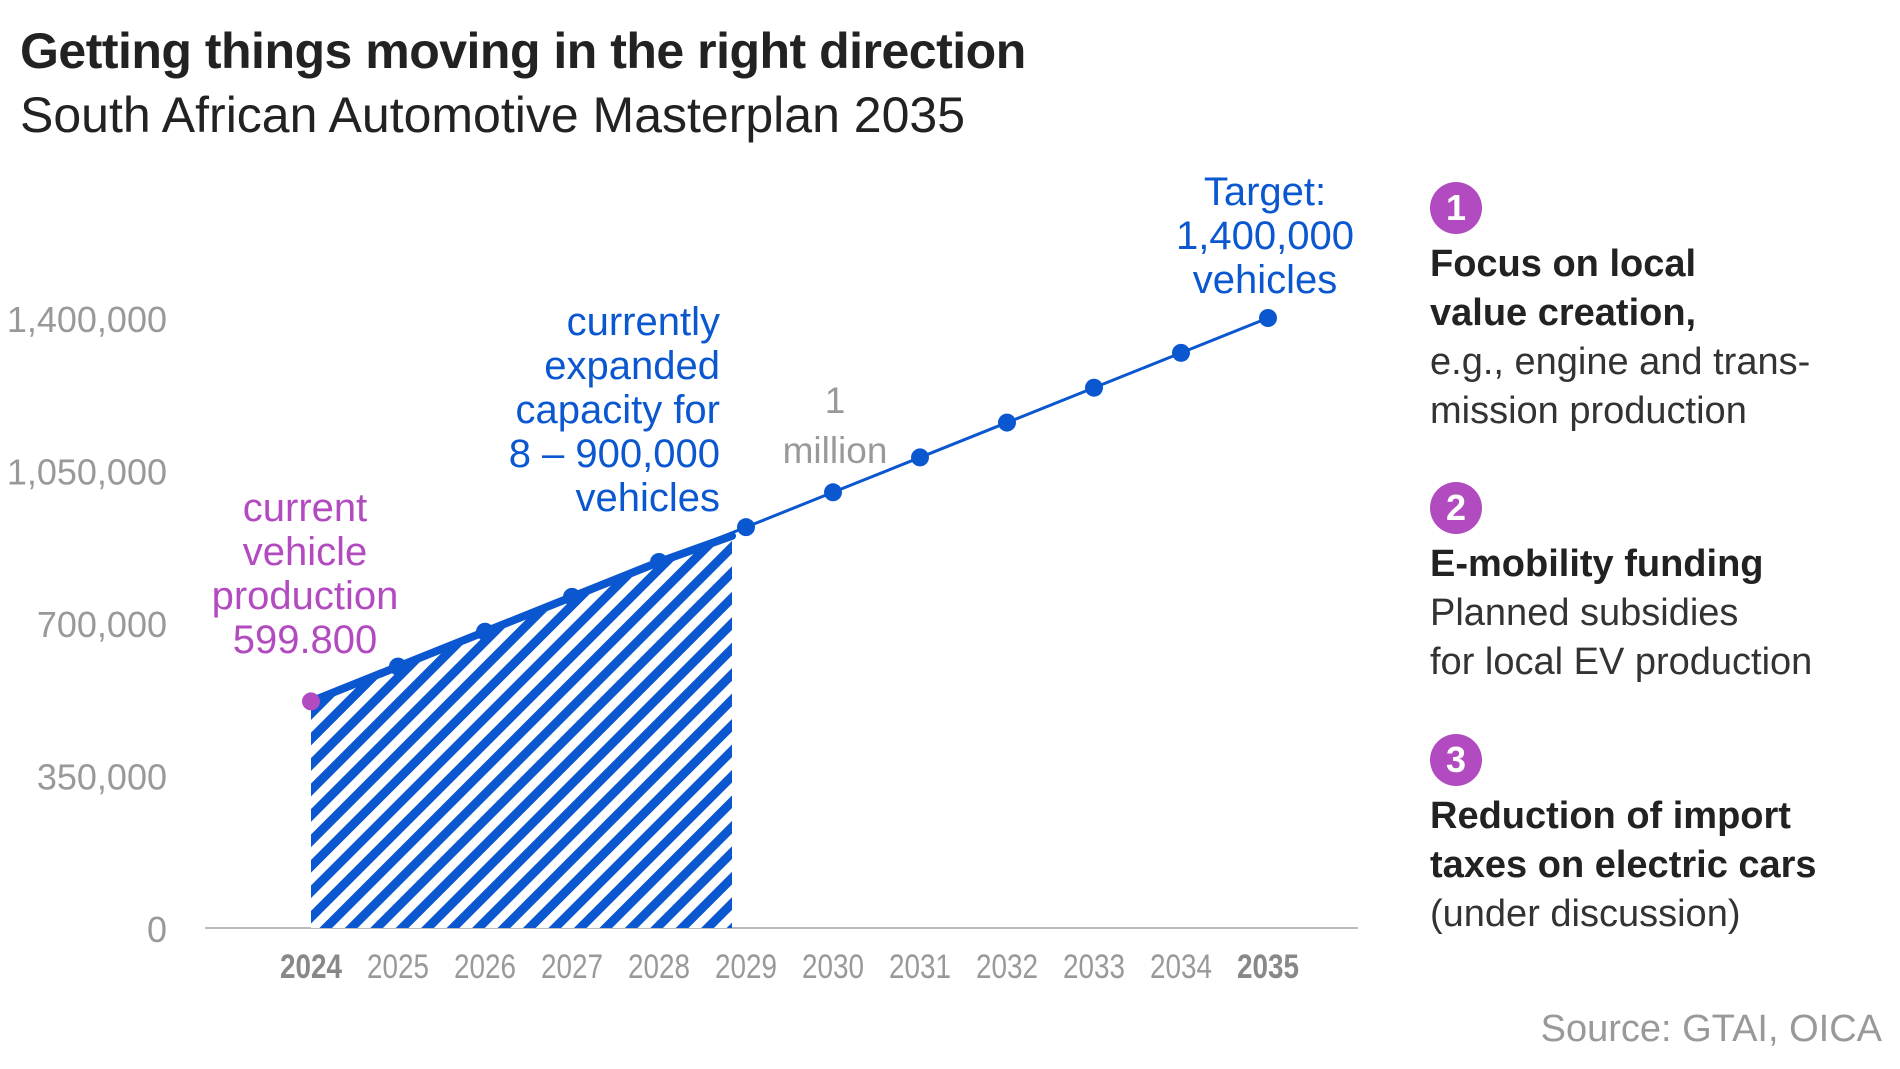  I want to click on annotation-line: 1,400,000, so click(1265, 236).